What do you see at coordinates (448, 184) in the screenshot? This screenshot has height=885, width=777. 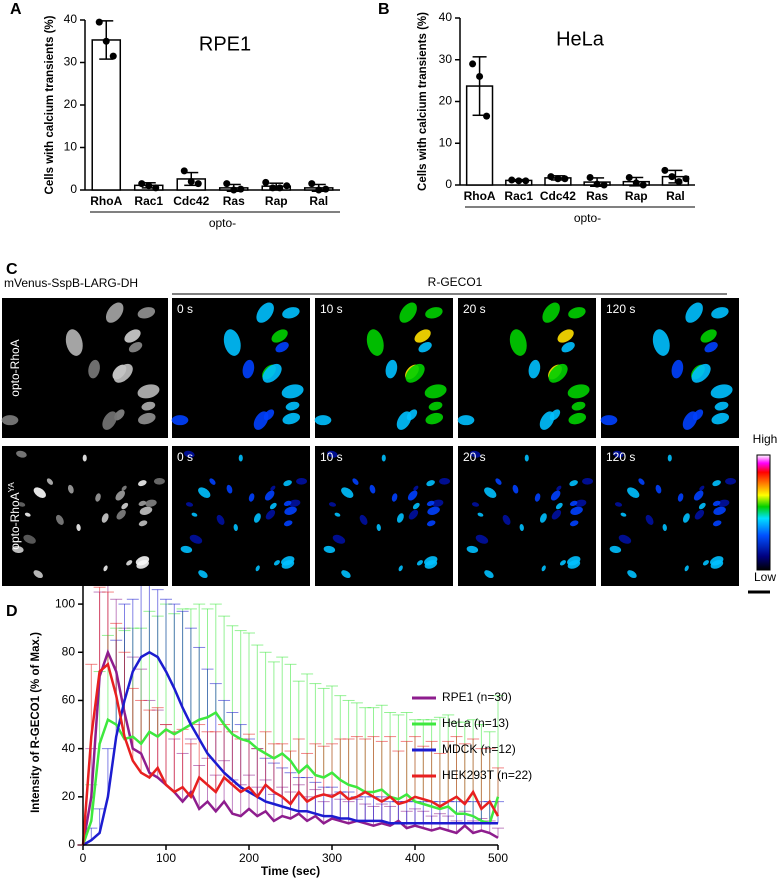 I see `y-tick-label: 0` at bounding box center [448, 184].